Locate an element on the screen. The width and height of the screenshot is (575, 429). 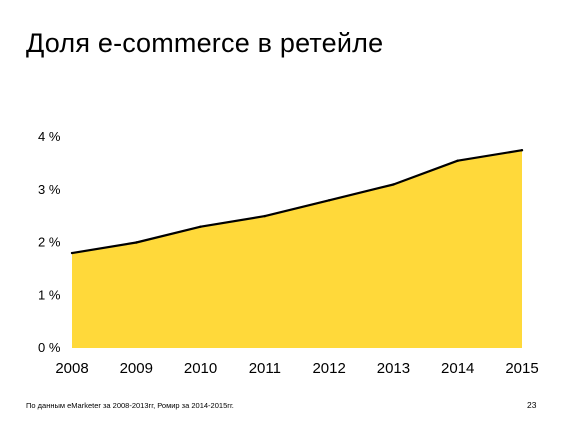
x-tick-label: 2009 is located at coordinates (136, 368).